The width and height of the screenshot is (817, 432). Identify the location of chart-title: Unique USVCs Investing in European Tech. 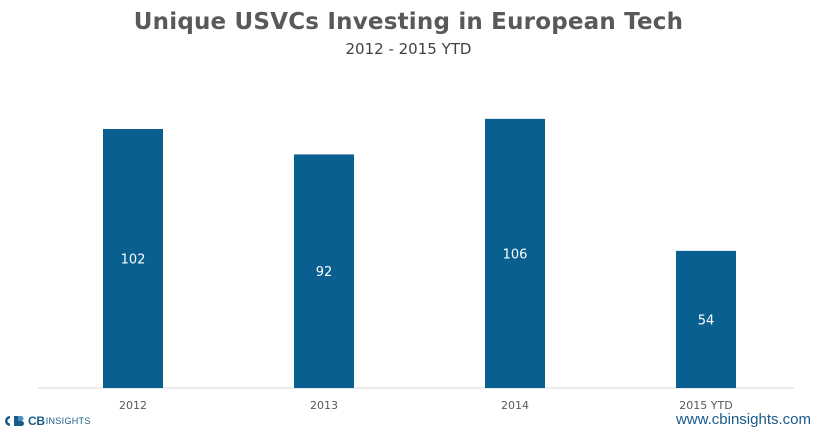
(408, 22).